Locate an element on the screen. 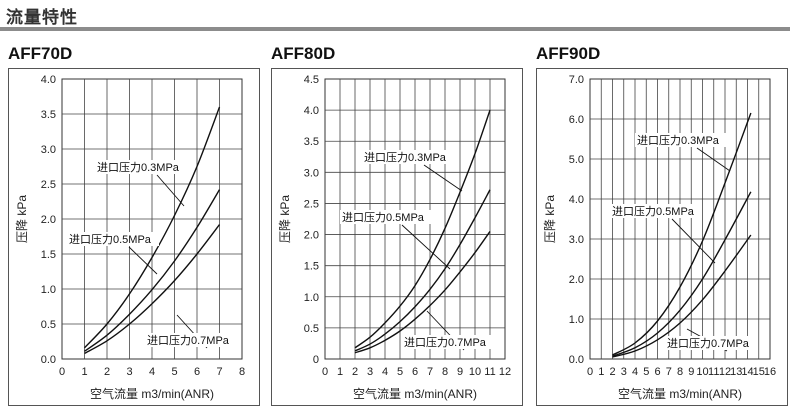 The height and width of the screenshot is (408, 790). chart-2-model-title: AFF80D is located at coordinates (303, 53).